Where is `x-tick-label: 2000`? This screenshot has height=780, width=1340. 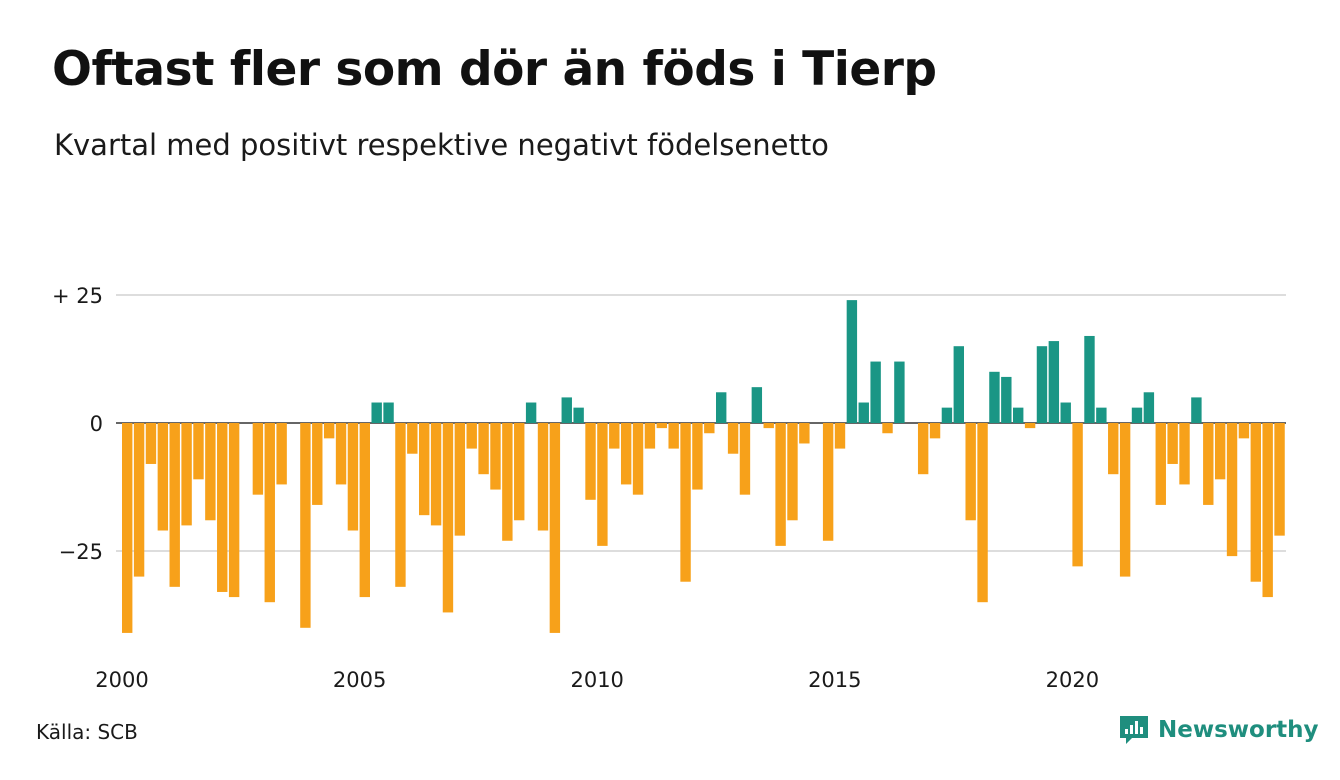
x-tick-label: 2000 is located at coordinates (121, 680).